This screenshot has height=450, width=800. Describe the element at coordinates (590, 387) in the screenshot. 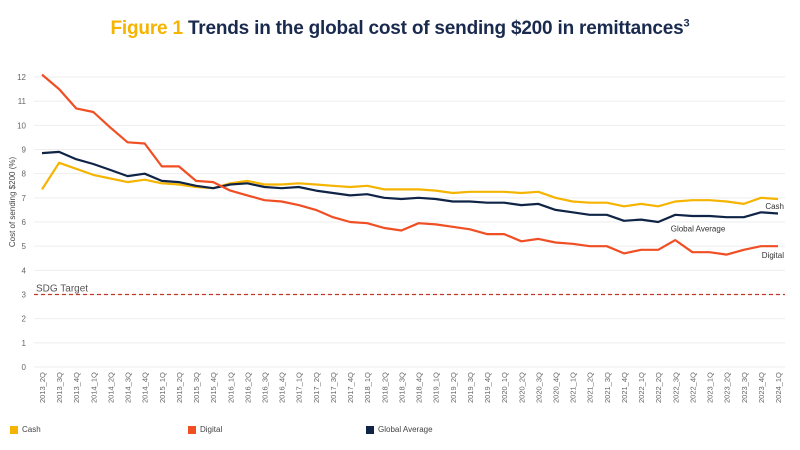

I see `x-tick-label: 2021_2Q` at that location.